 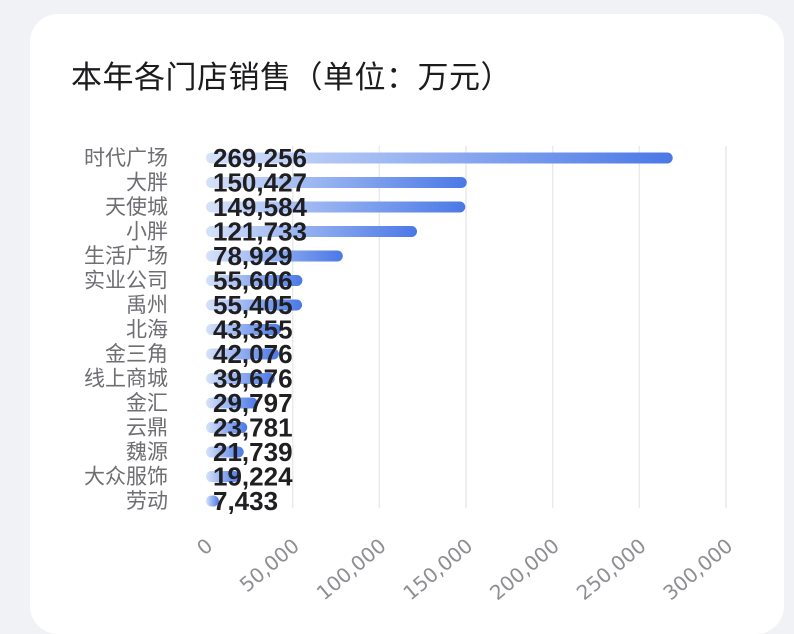 What do you see at coordinates (147, 183) in the screenshot?
I see `category-label: 大胖` at bounding box center [147, 183].